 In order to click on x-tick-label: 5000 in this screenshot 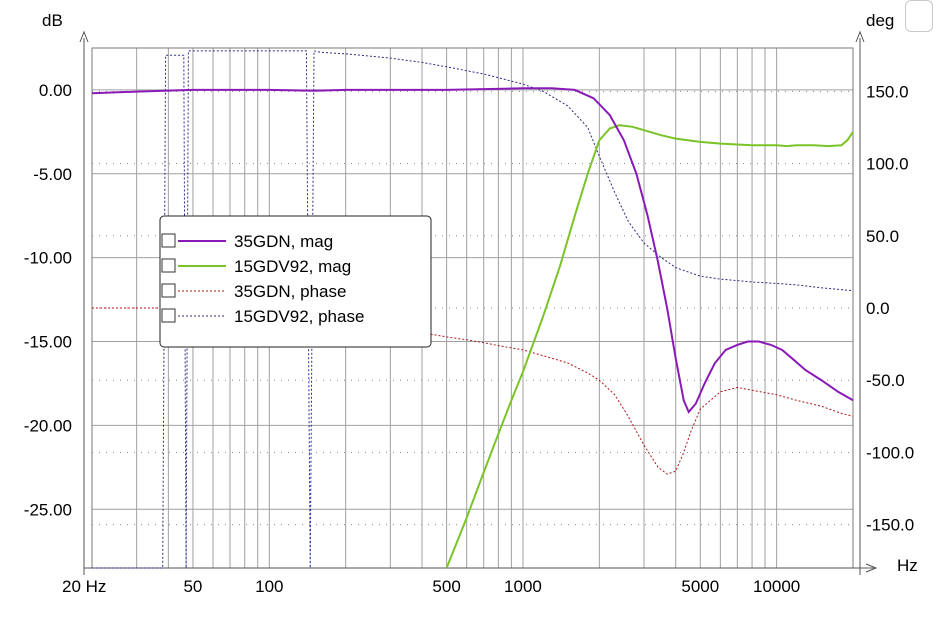, I will do `click(700, 586)`.